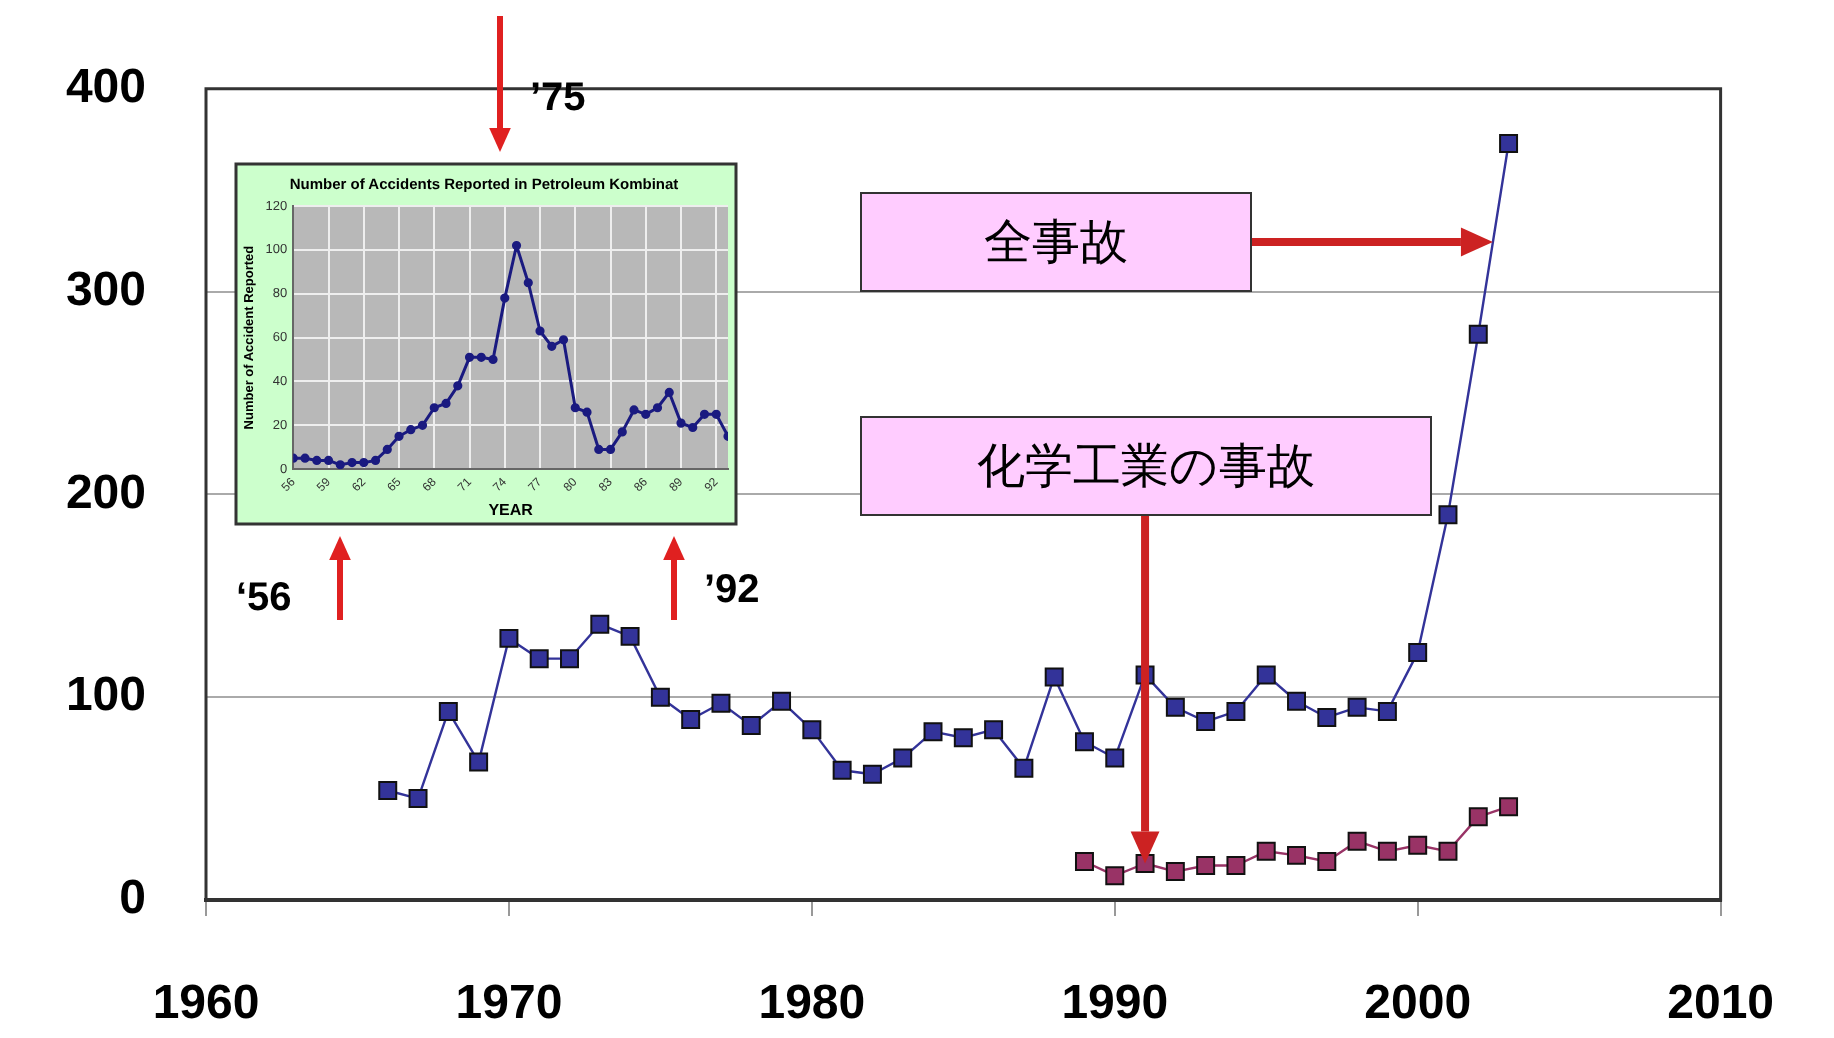 Image resolution: width=1834 pixels, height=1038 pixels. What do you see at coordinates (1720, 1003) in the screenshot?
I see `x-tick-label: 2010` at bounding box center [1720, 1003].